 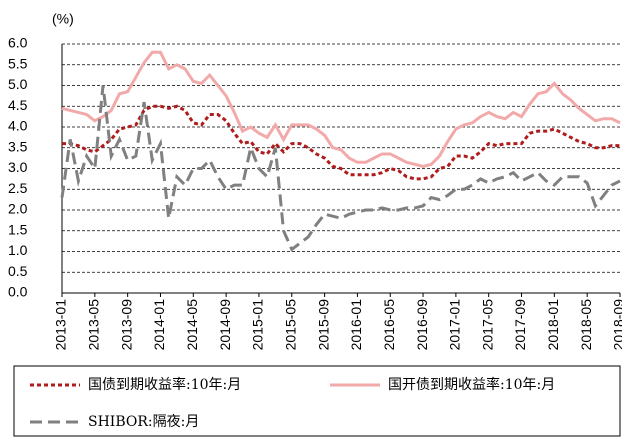 What do you see at coordinates (63, 19) in the screenshot?
I see `y-axis-label: (%)` at bounding box center [63, 19].